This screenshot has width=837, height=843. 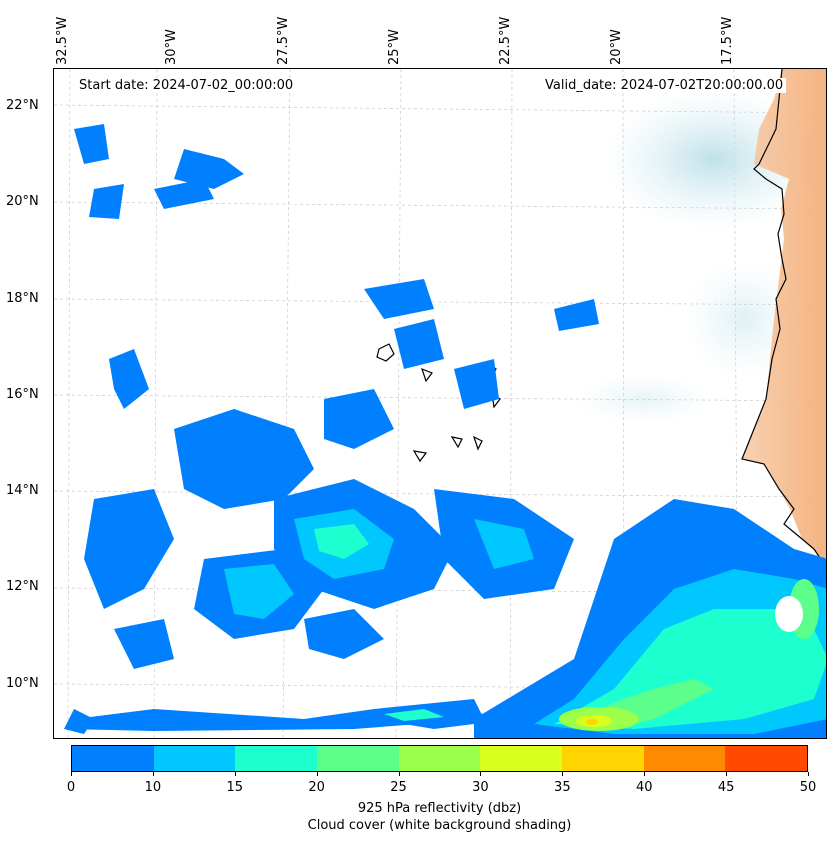 I want to click on colorbar-tick-label: 0, so click(x=71, y=787).